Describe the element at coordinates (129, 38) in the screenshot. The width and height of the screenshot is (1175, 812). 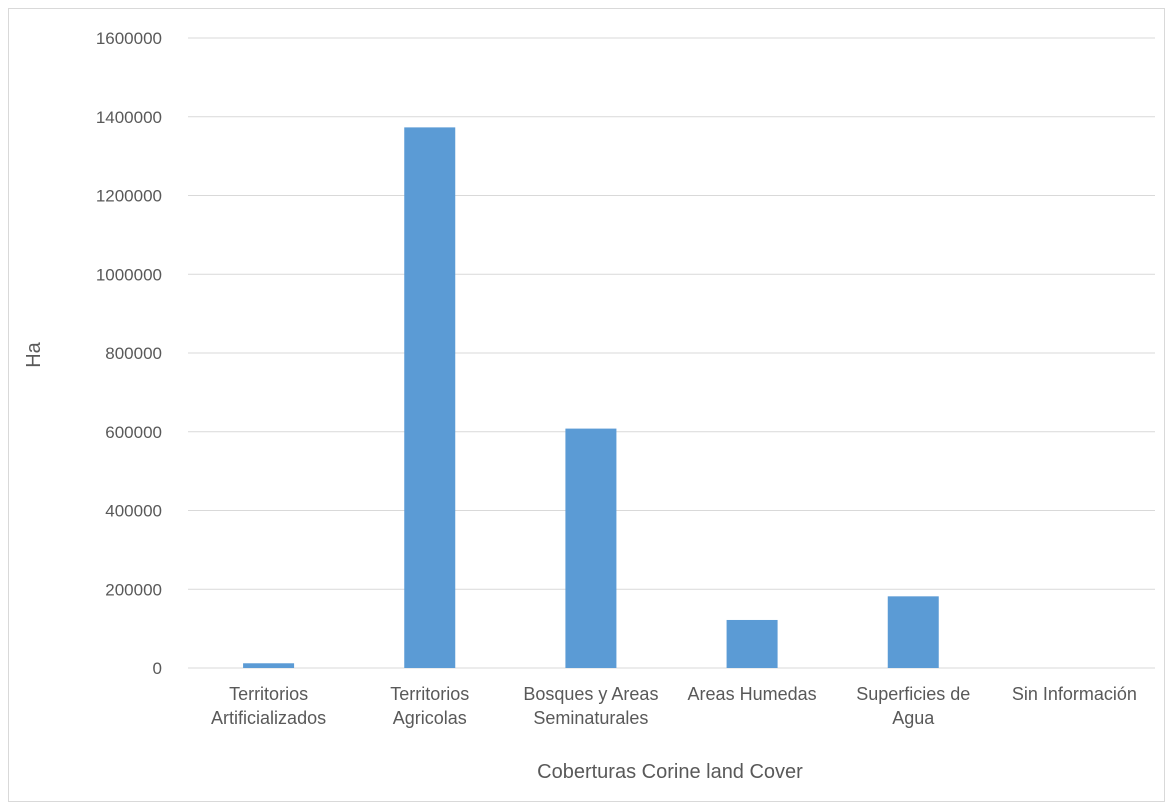
I see `y-tick-label: 1600000` at that location.